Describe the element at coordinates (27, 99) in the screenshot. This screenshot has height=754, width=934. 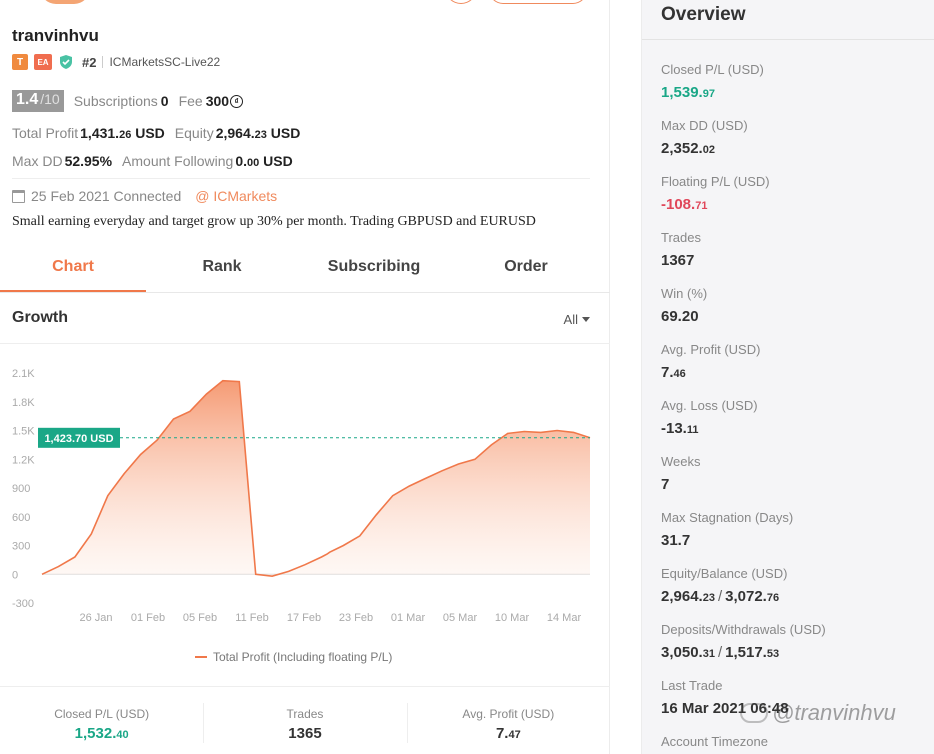
I see `score-value: 1.4` at that location.